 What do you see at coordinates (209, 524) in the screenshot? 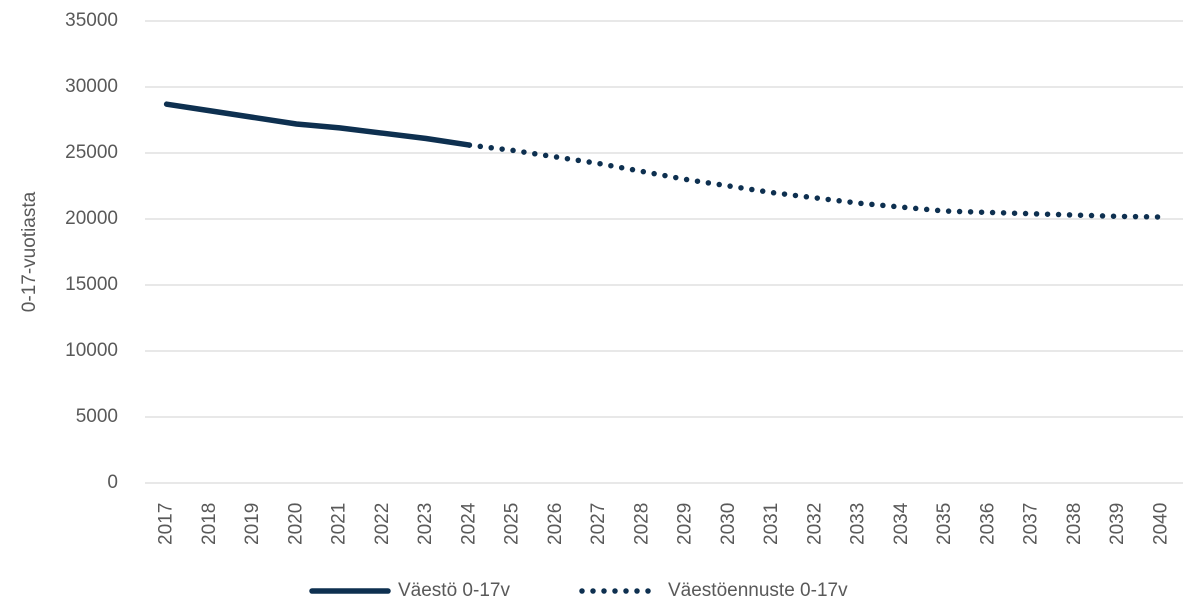
I see `x-tick-label: 2018` at bounding box center [209, 524].